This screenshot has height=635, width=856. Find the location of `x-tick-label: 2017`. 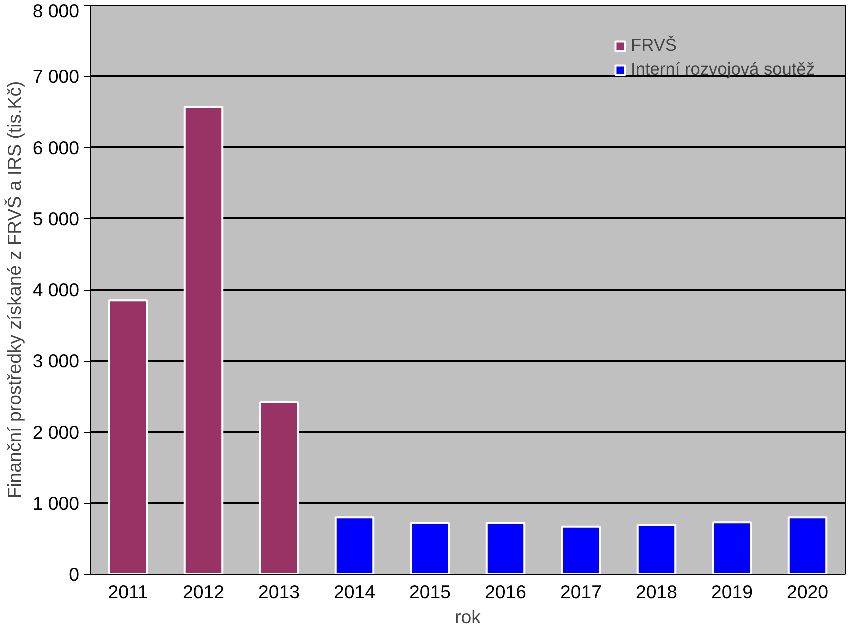

x-tick-label: 2017 is located at coordinates (581, 592).